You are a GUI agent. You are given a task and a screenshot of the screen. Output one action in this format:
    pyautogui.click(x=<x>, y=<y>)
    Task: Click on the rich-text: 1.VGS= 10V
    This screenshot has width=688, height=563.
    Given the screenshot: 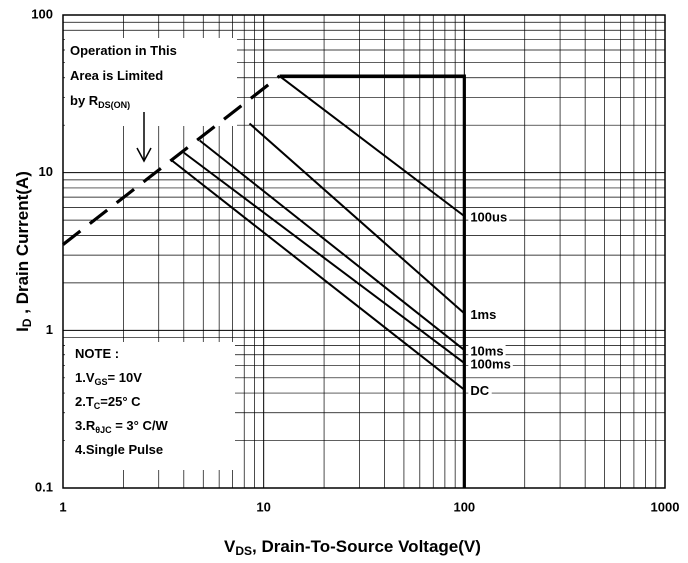 What is the action you would take?
    pyautogui.click(x=108, y=378)
    